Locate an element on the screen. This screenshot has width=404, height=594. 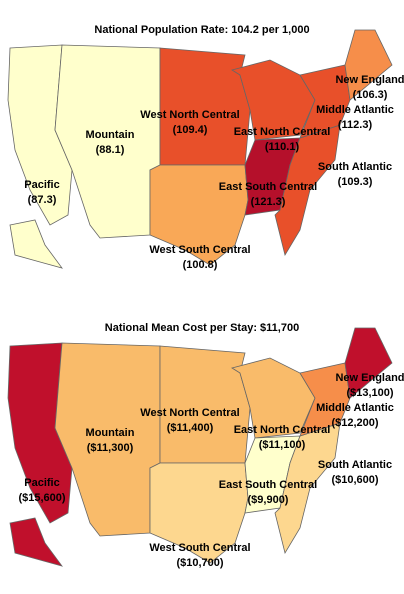
region-value: ($13,100) is located at coordinates (369, 393).